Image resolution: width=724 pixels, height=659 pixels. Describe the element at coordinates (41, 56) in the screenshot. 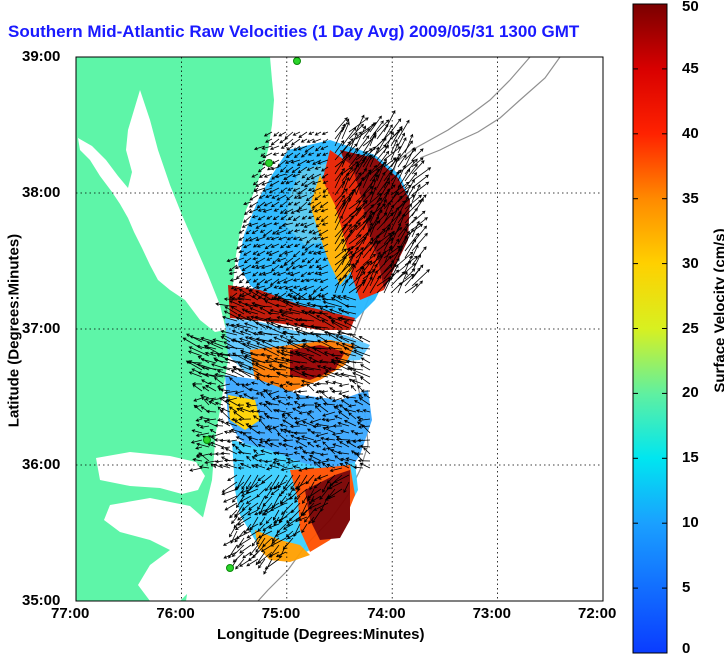

I see `y-tick-label: 39:00` at that location.